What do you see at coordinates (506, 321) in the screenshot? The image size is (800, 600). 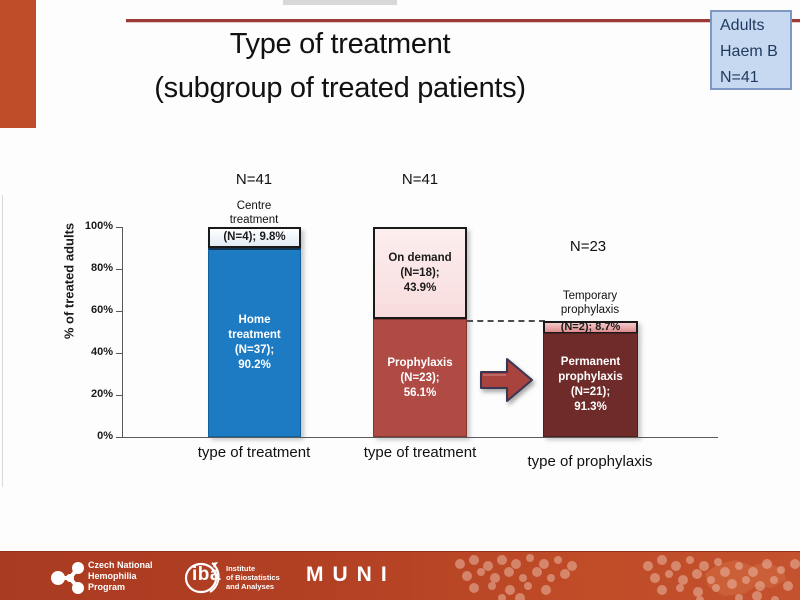 I see `dashed-connector-line` at bounding box center [506, 321].